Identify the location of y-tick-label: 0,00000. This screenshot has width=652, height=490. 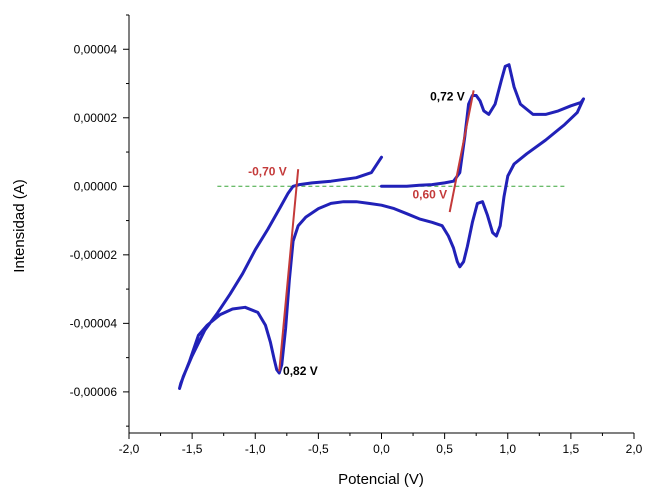
(96, 186).